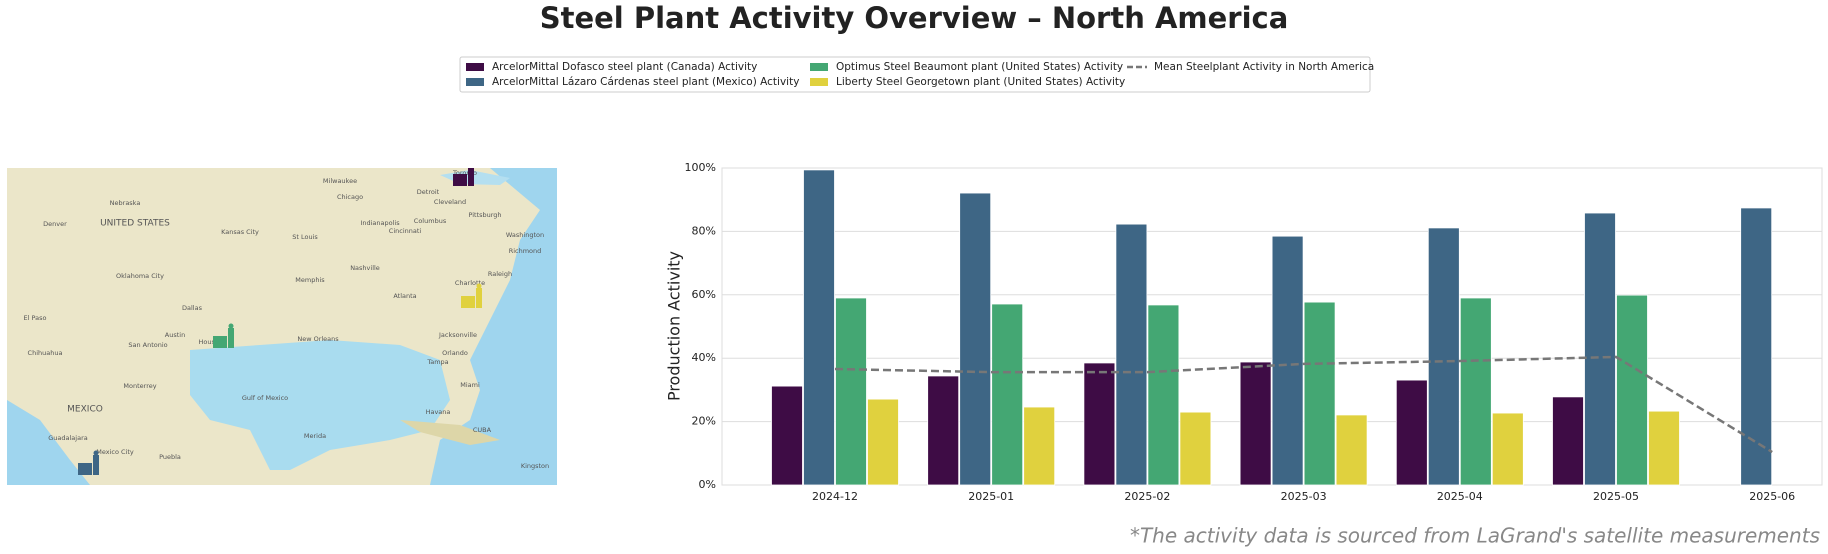 The image size is (1828, 554). I want to click on x-tick-label: 2025-02, so click(1147, 496).